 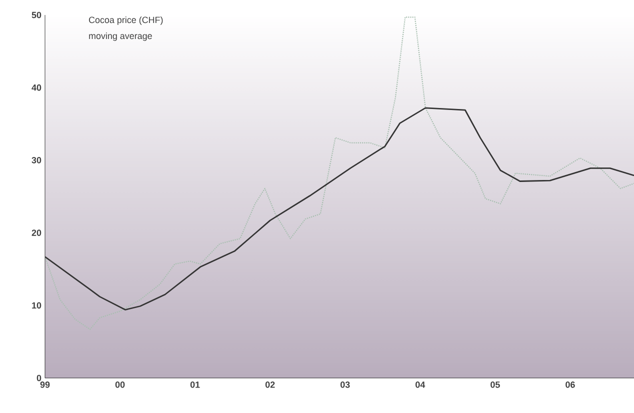 I want to click on x-tick-label: 05, so click(x=495, y=385).